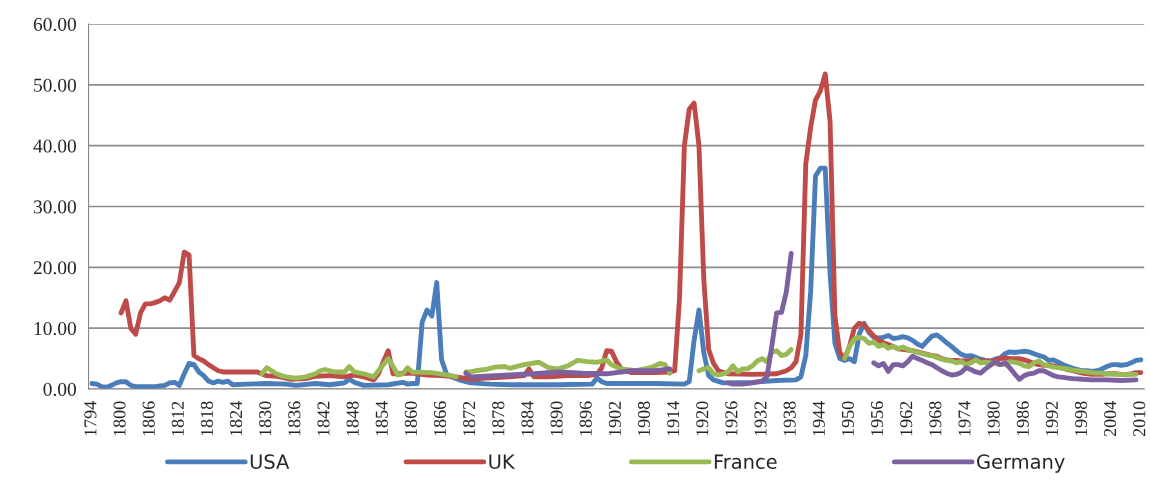 The height and width of the screenshot is (500, 1150). I want to click on legend-label: USA, so click(270, 461).